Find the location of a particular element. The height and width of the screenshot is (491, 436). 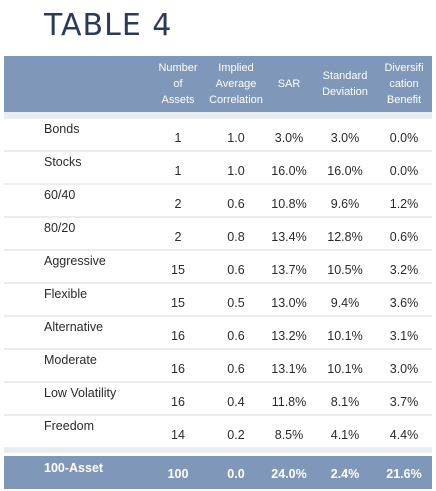

cell-assets: 14 is located at coordinates (178, 435).